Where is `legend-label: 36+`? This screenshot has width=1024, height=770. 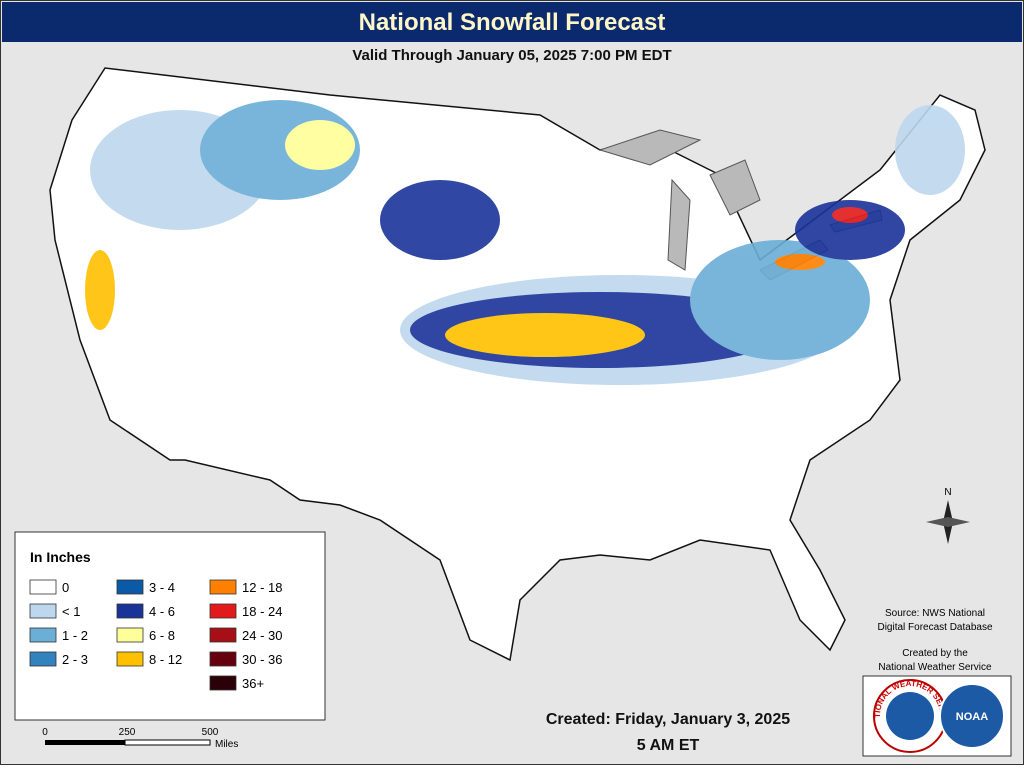
legend-label: 36+ is located at coordinates (253, 683).